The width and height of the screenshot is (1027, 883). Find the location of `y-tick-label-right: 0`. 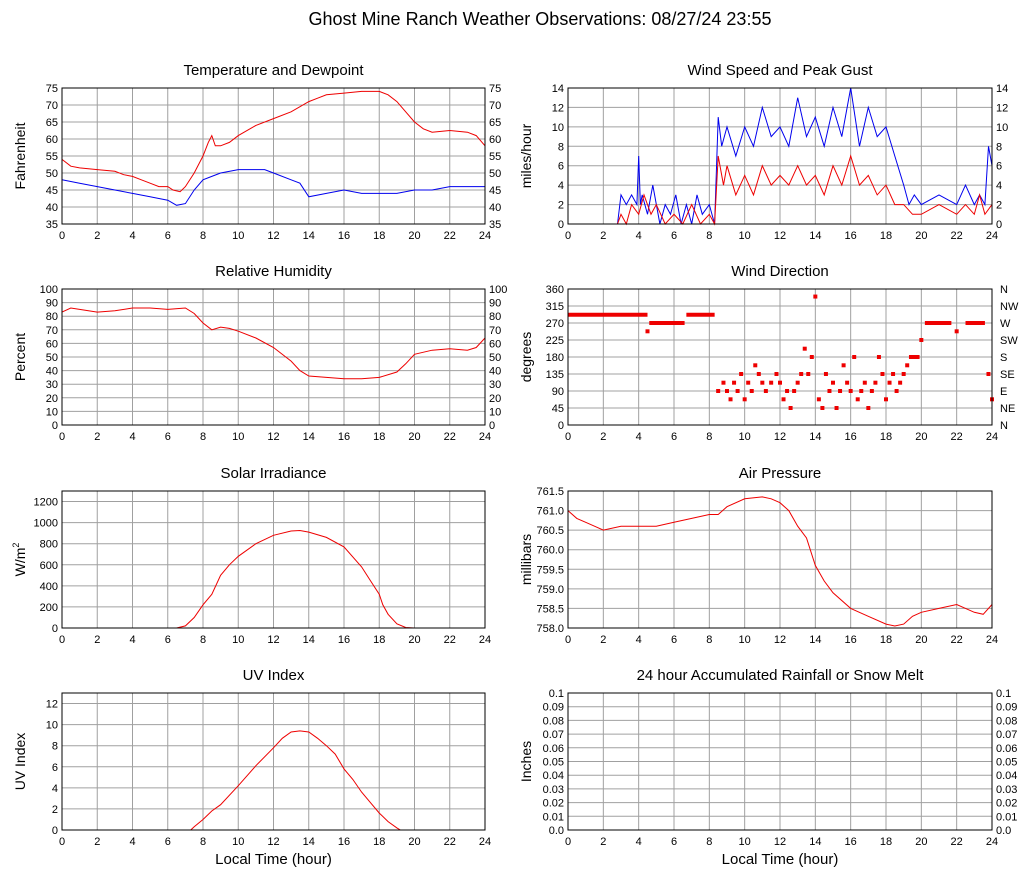

y-tick-label-right: 0 is located at coordinates (492, 426).